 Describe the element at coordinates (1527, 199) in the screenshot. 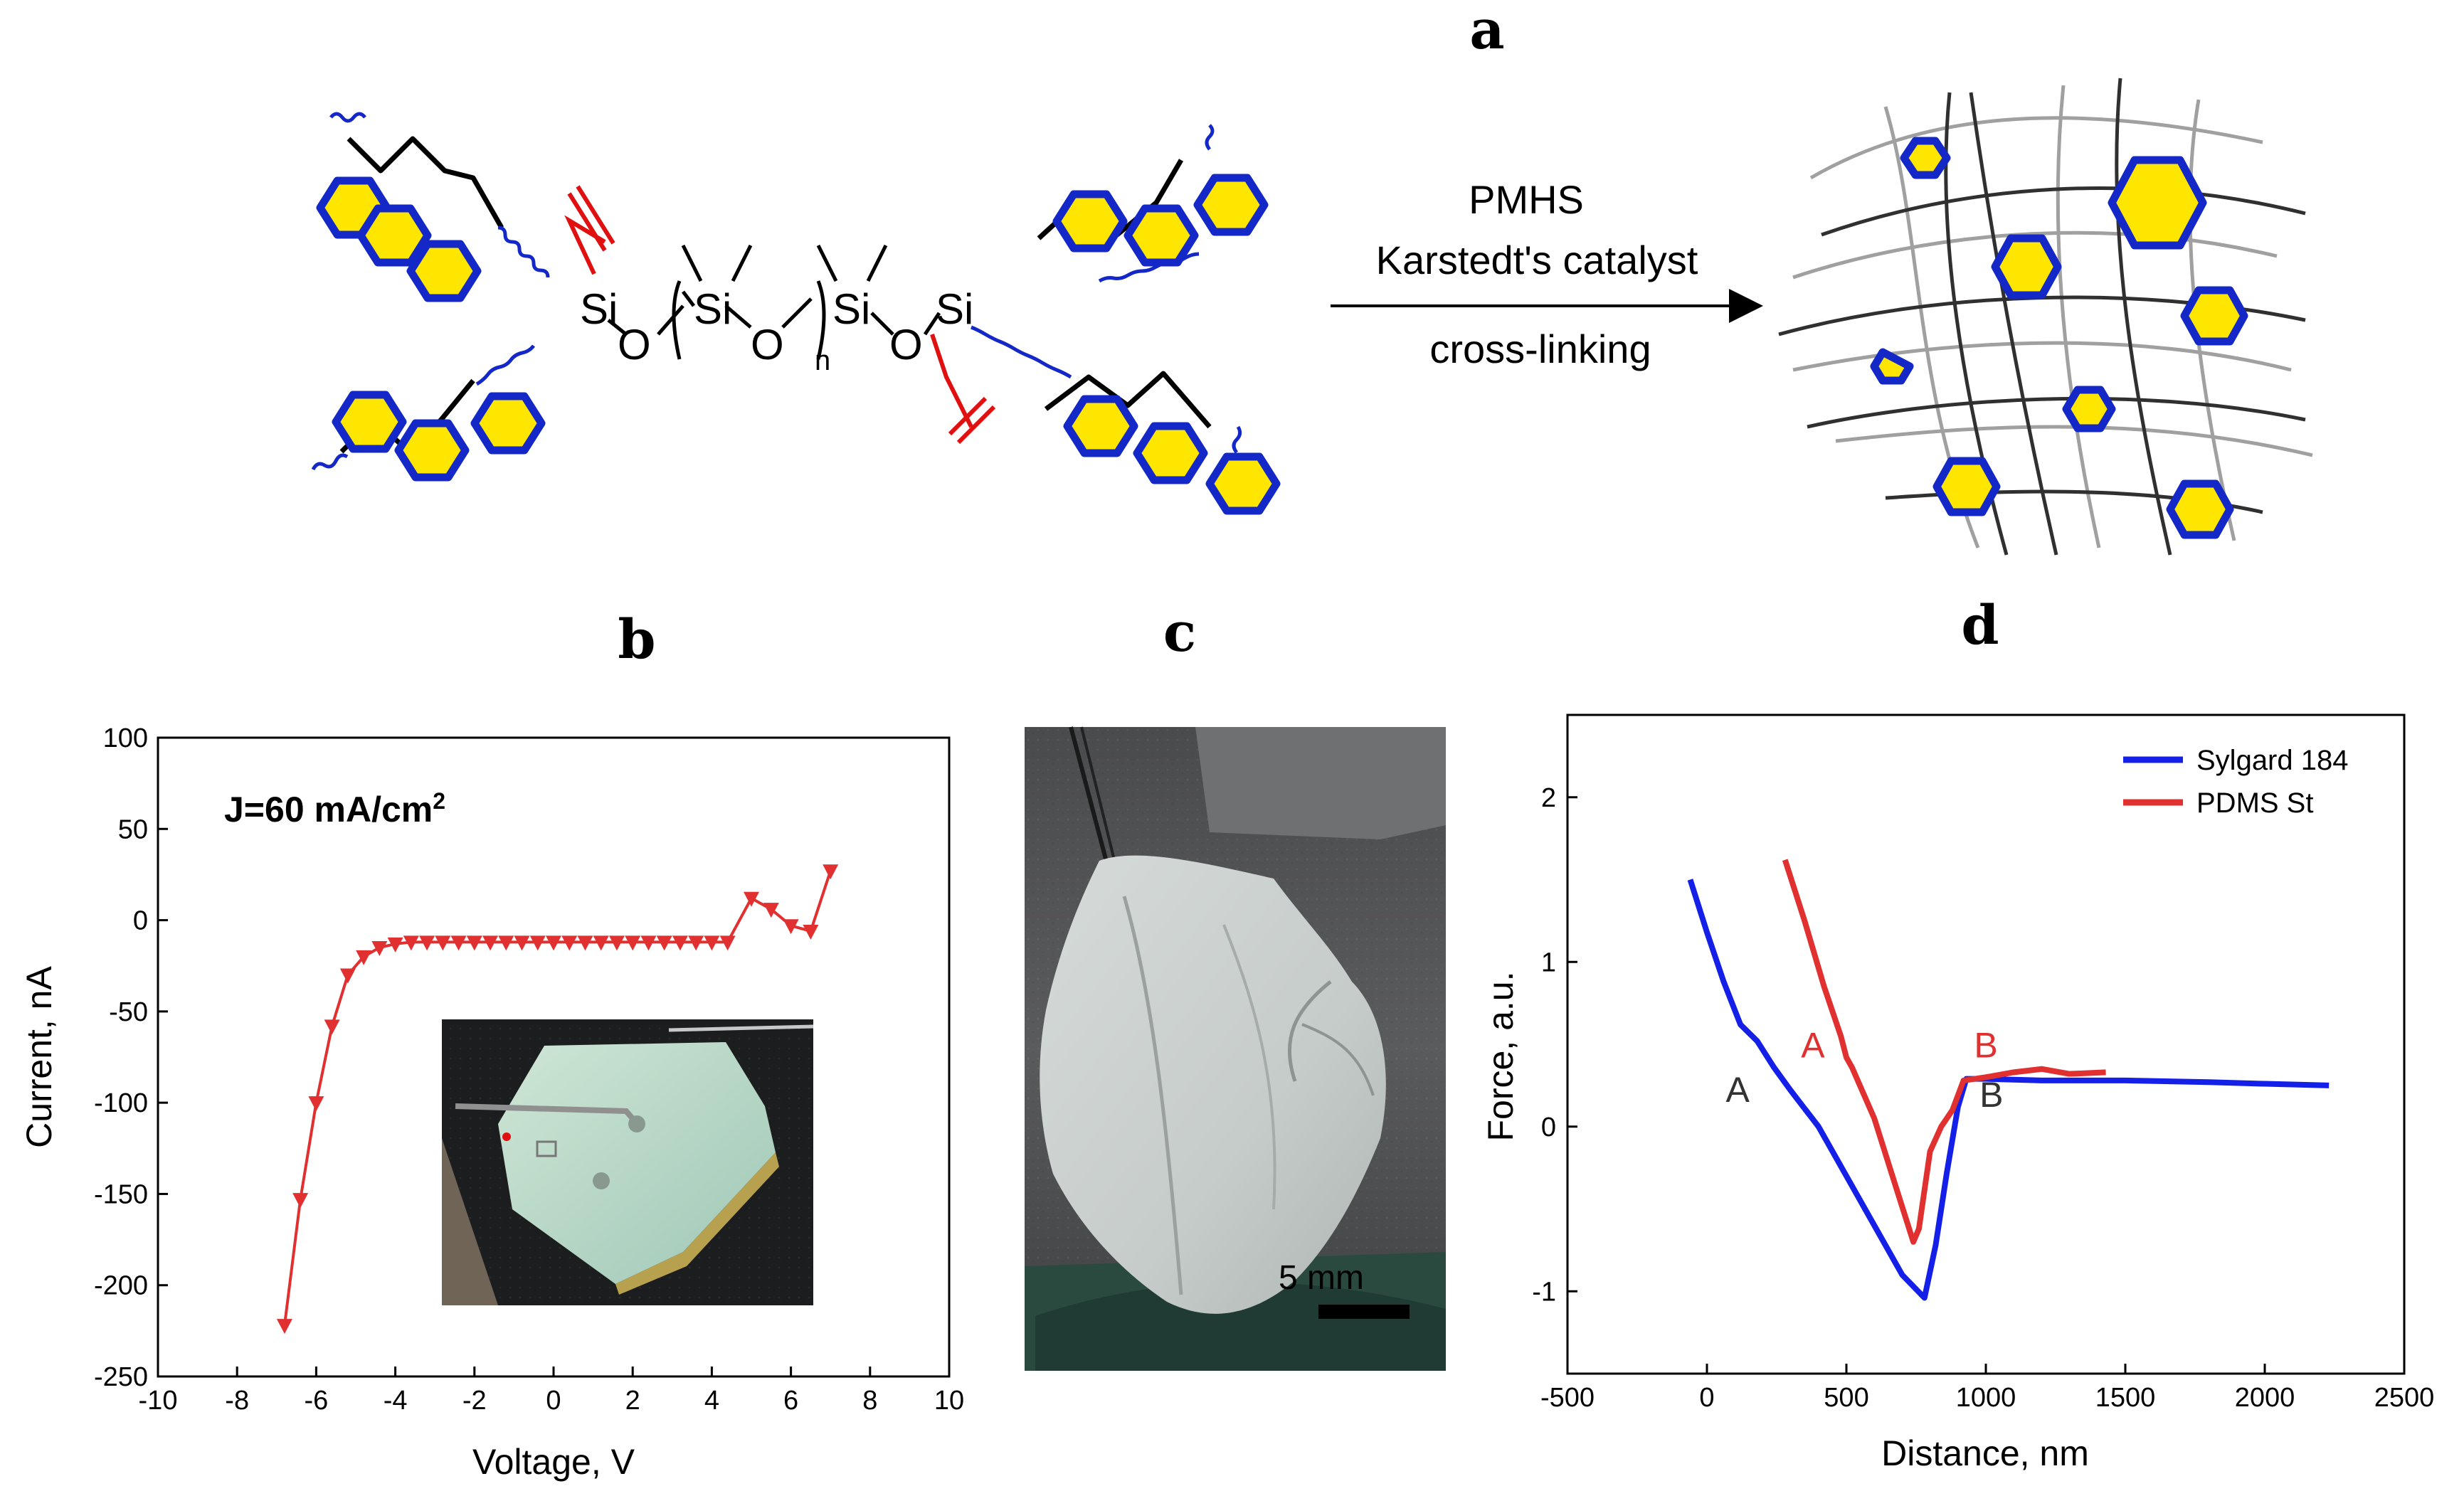

I see `reagent-label: PMHS` at that location.